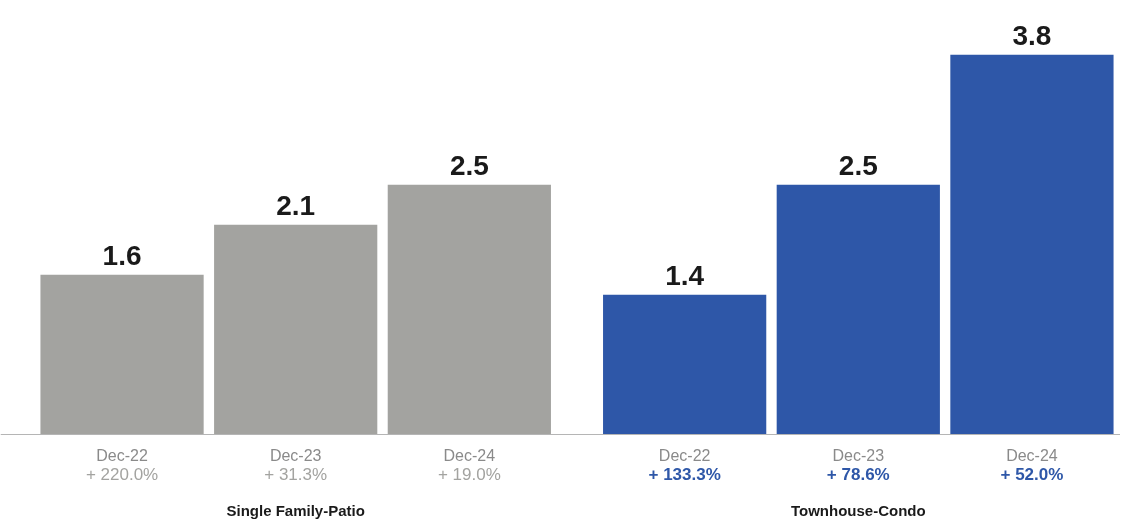 This screenshot has width=1129, height=531. Describe the element at coordinates (858, 510) in the screenshot. I see `text: Townhouse-Condo` at that location.